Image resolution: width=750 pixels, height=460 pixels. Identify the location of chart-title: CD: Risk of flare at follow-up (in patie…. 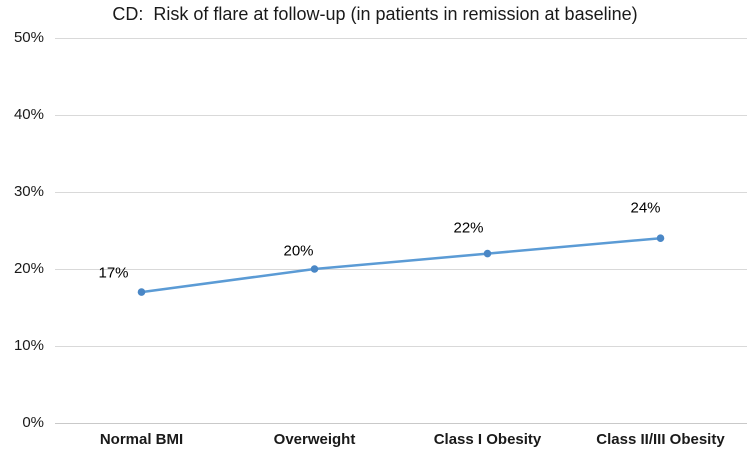
(375, 14).